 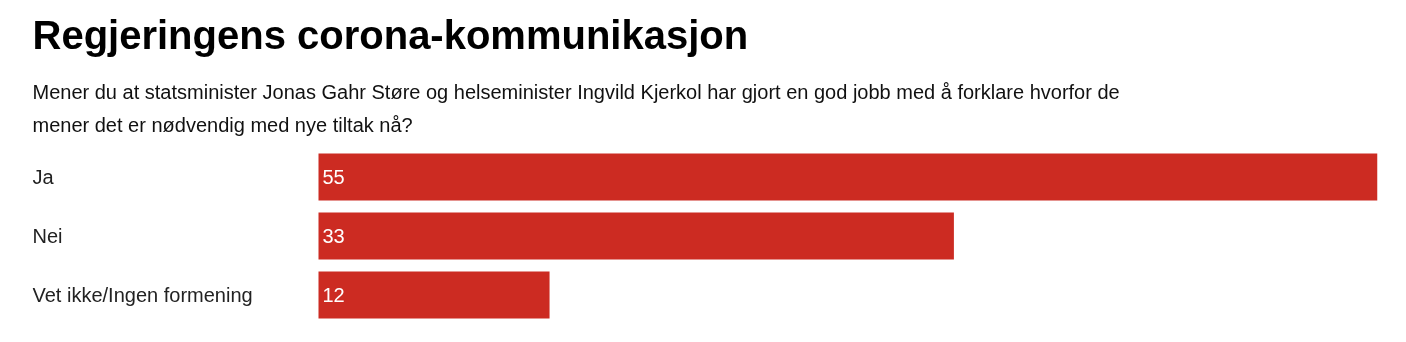 What do you see at coordinates (576, 108) in the screenshot?
I see `chart-subtitle: Mener du at statsminister Jonas Gahr Støre og helseminister Ingvild Kjerkol har gjort en god jobb med å forklare hvorfor de mener det er nødvendig med nye tiltak nå?` at bounding box center [576, 108].